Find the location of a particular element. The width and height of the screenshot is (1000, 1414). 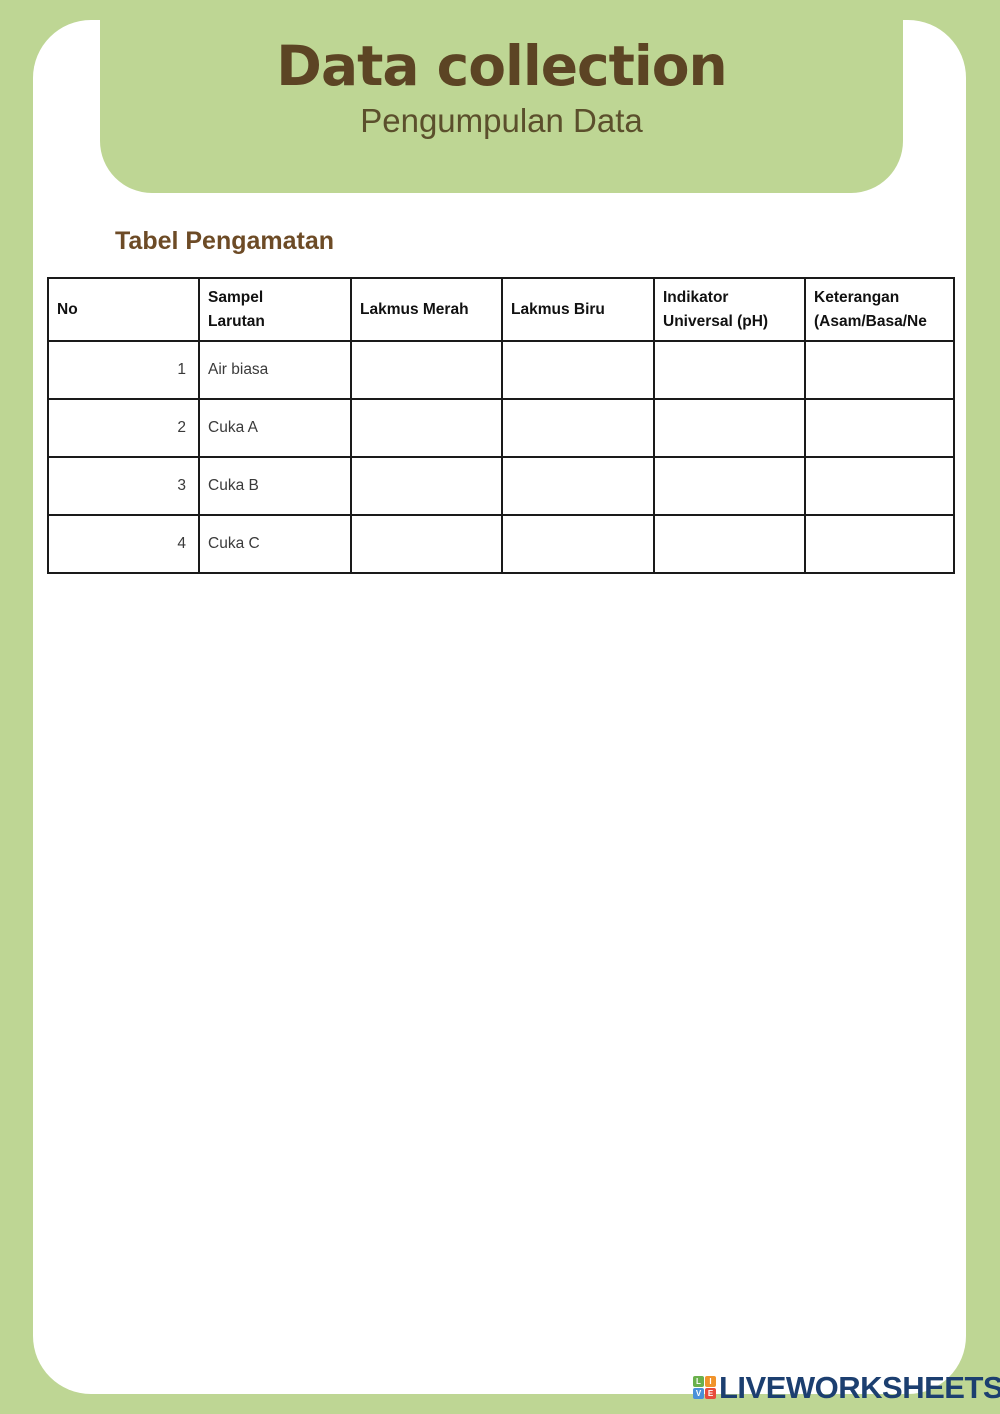

sample-name: Cuka A is located at coordinates (275, 428).